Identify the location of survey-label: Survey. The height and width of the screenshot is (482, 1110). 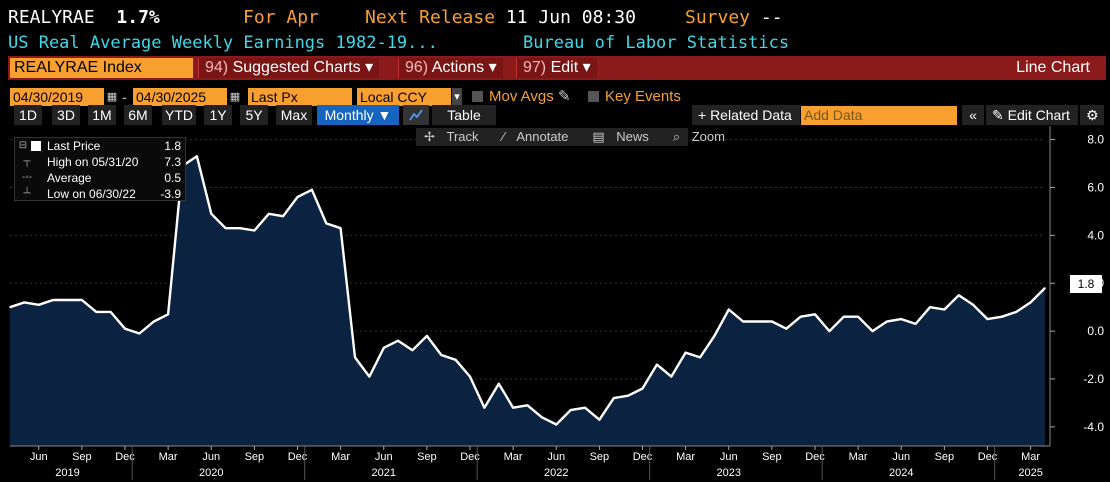
(718, 17).